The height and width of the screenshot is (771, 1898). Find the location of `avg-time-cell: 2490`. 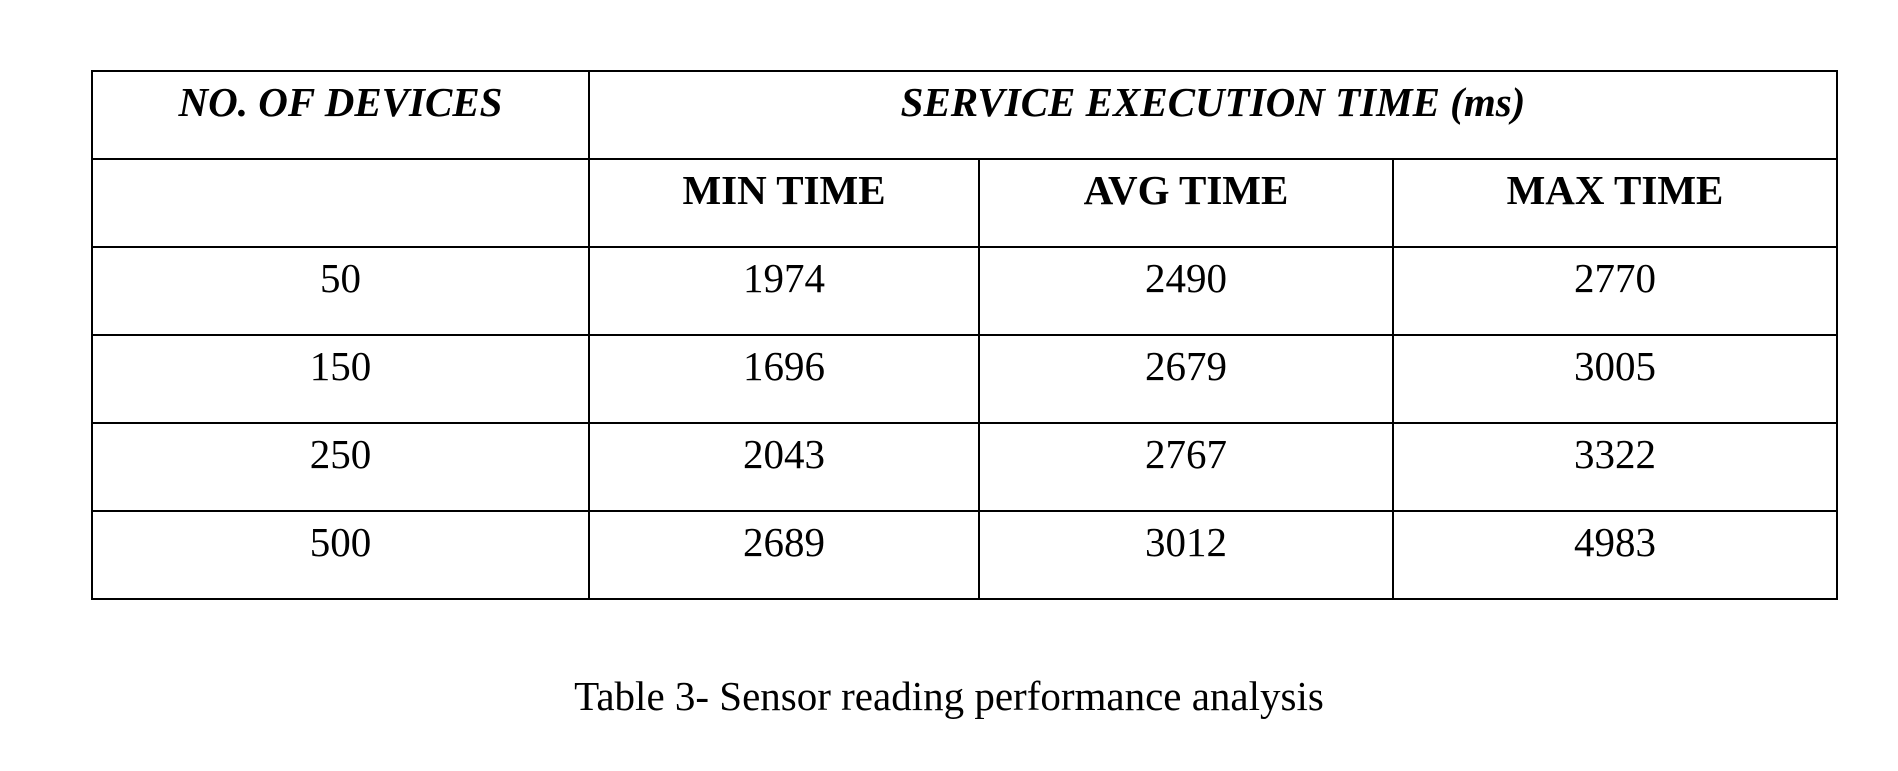

avg-time-cell: 2490 is located at coordinates (1186, 291).